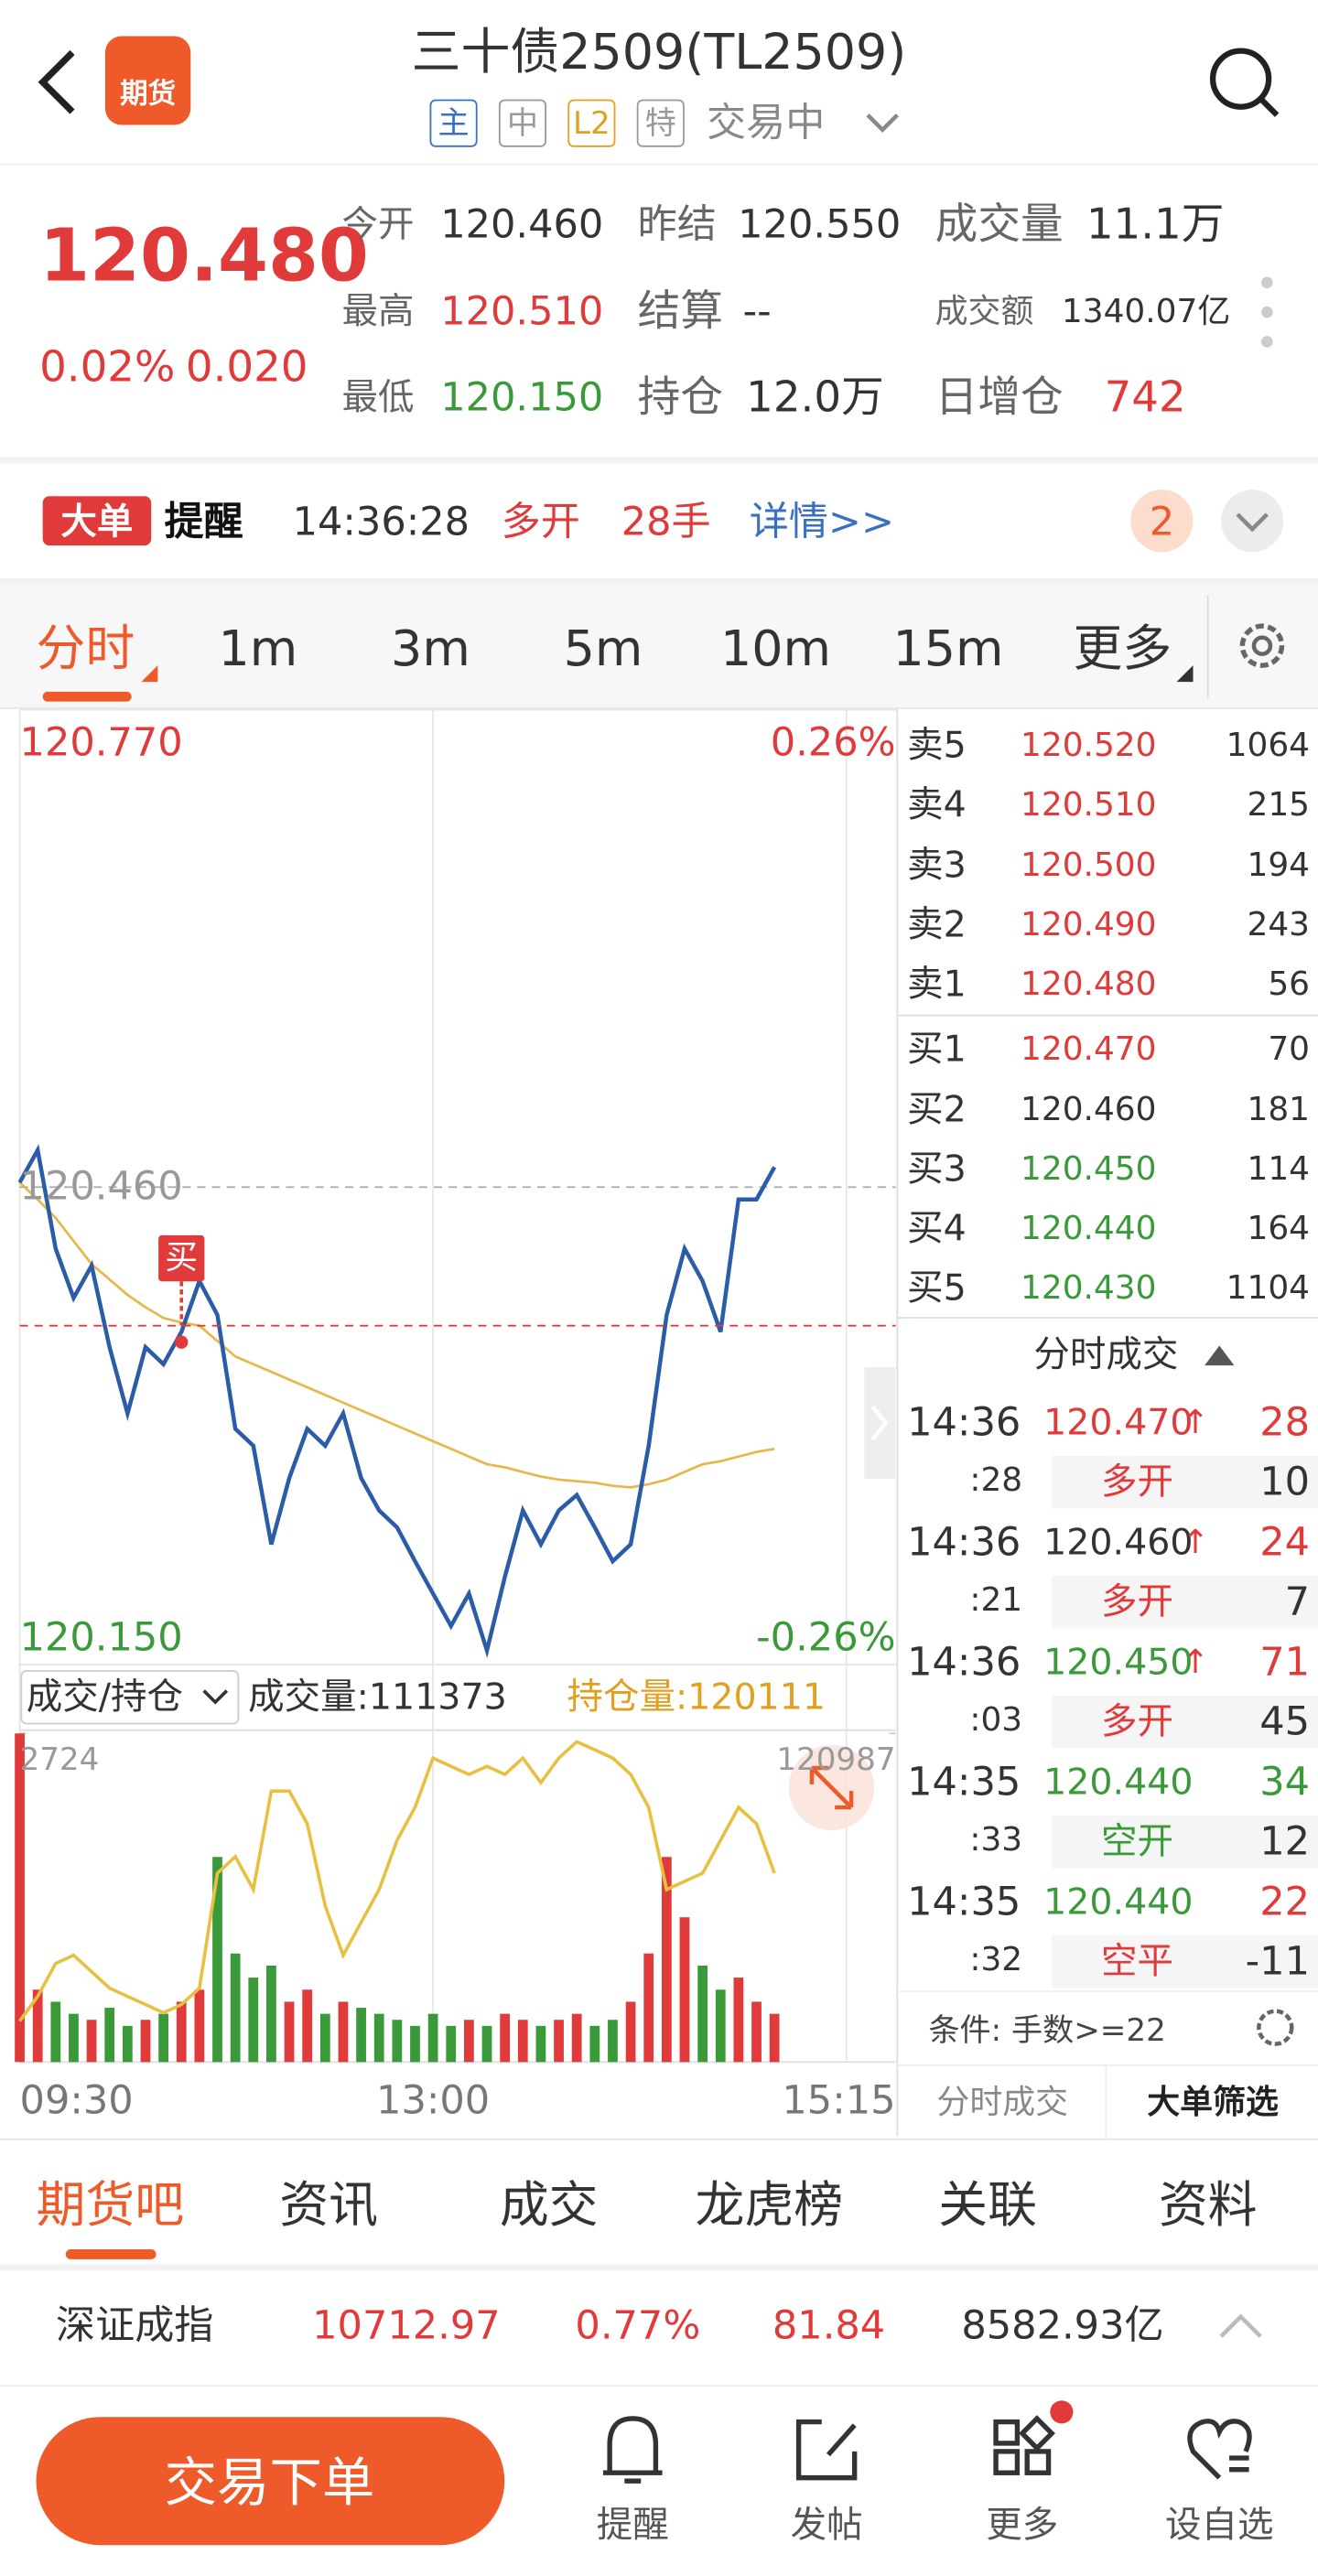  What do you see at coordinates (1089, 805) in the screenshot?
I see `ask-price: 120.510` at bounding box center [1089, 805].